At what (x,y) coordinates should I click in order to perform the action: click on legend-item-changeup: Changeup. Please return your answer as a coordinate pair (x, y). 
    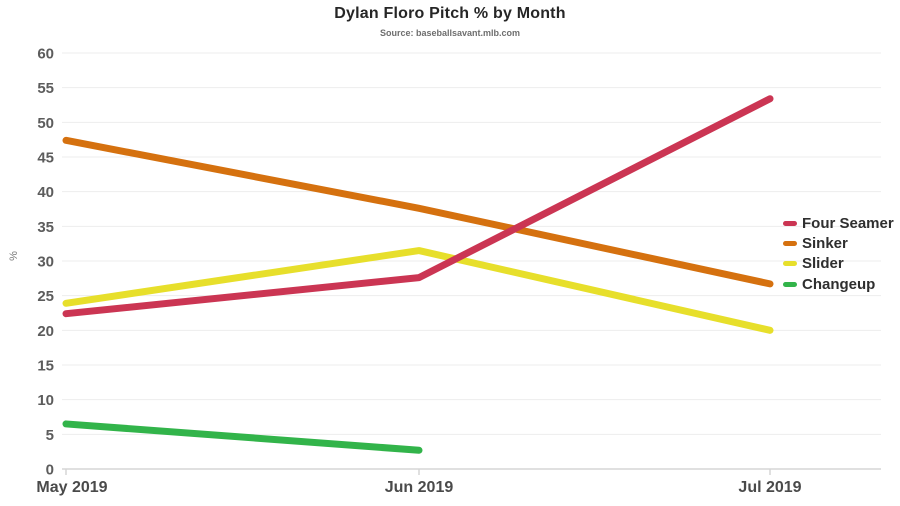
    Looking at the image, I should click on (838, 284).